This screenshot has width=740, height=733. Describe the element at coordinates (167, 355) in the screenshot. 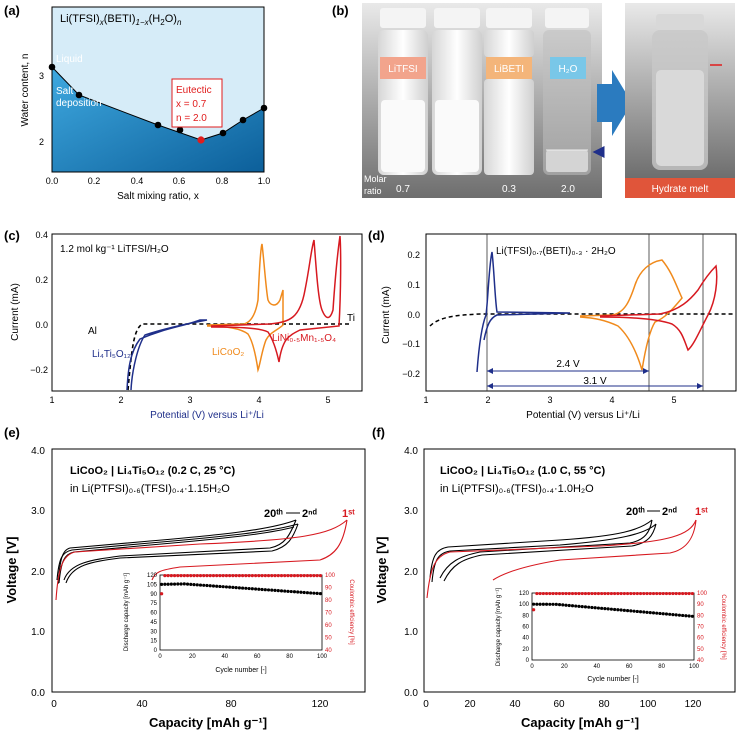

I see `cv-curve-li4ti5o12` at that location.